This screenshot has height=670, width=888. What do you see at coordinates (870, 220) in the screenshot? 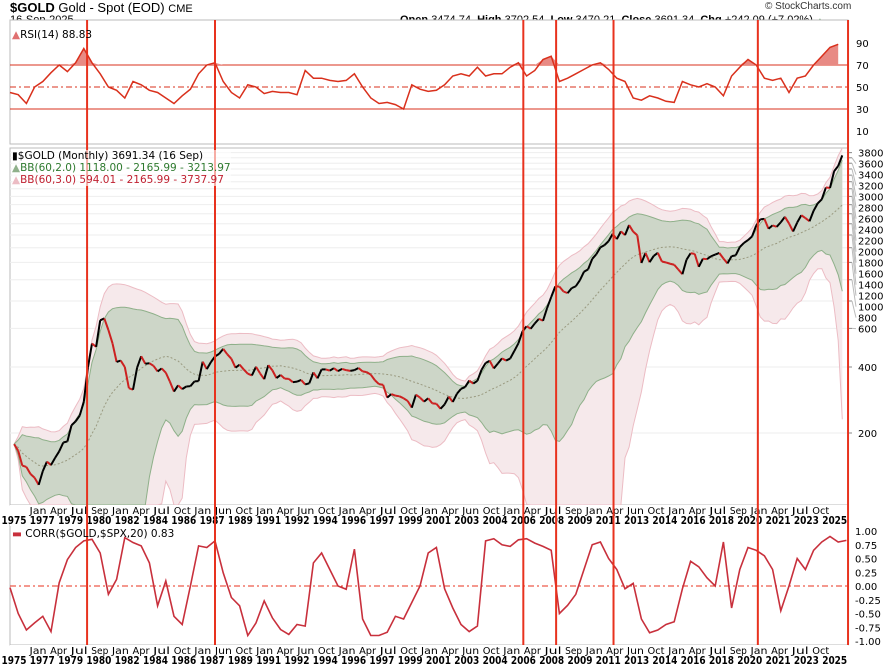
I see `price-tick-label: 2600` at bounding box center [870, 220].